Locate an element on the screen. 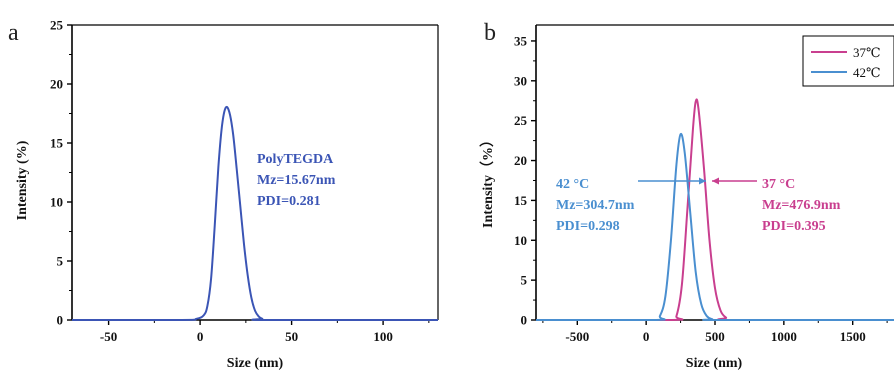 This screenshot has width=894, height=373. annotation-text: PDI=0.395 is located at coordinates (794, 226).